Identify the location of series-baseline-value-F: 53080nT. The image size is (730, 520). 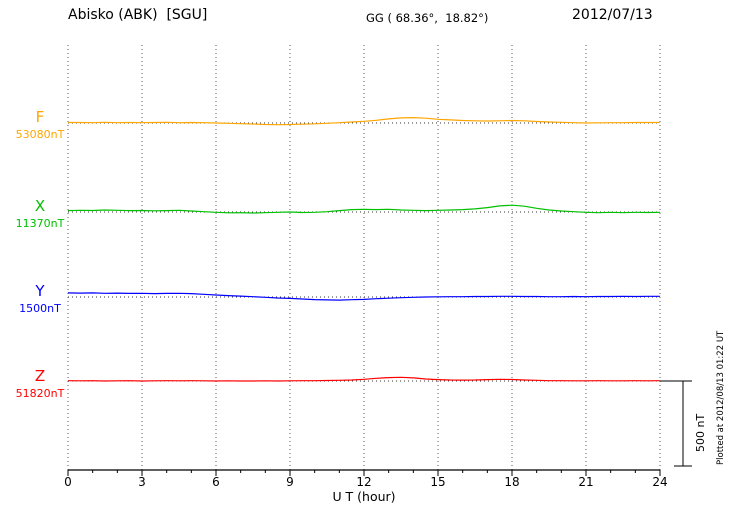
(40, 134).